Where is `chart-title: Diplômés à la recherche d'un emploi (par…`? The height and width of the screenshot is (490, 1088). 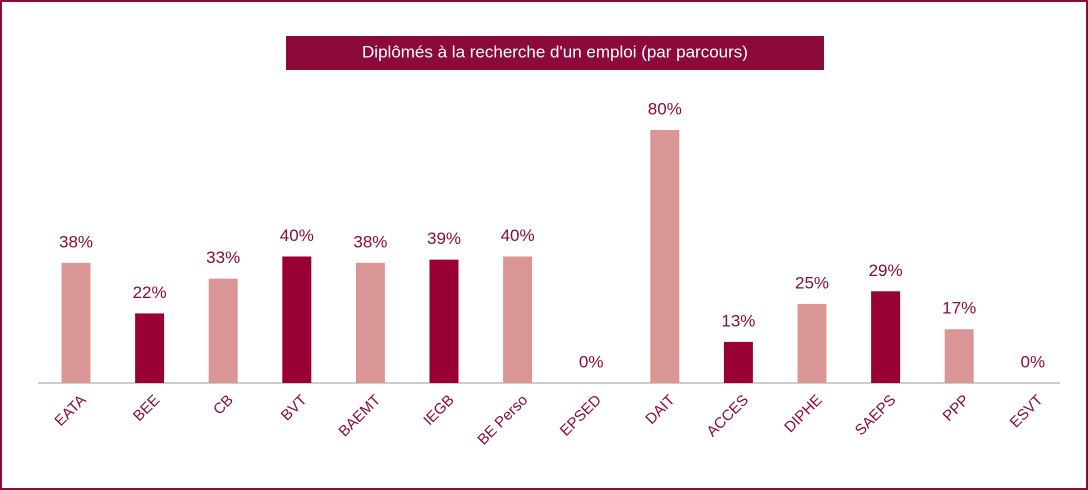
chart-title: Diplômés à la recherche d'un emploi (par… is located at coordinates (555, 51).